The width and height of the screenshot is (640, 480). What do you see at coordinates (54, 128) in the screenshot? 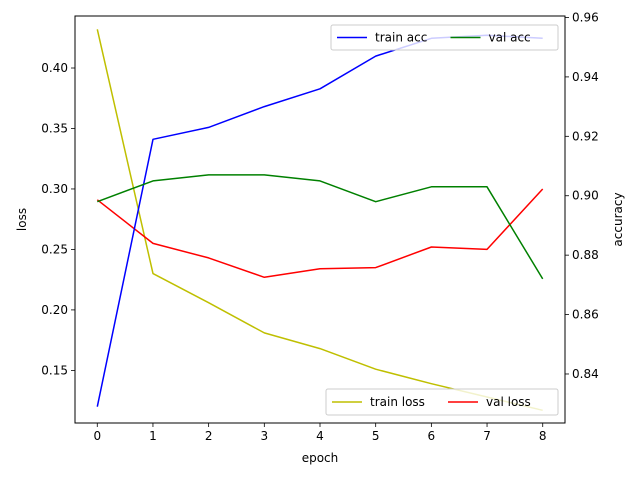
I see `left-y-tick-label: 0.35` at bounding box center [54, 128].